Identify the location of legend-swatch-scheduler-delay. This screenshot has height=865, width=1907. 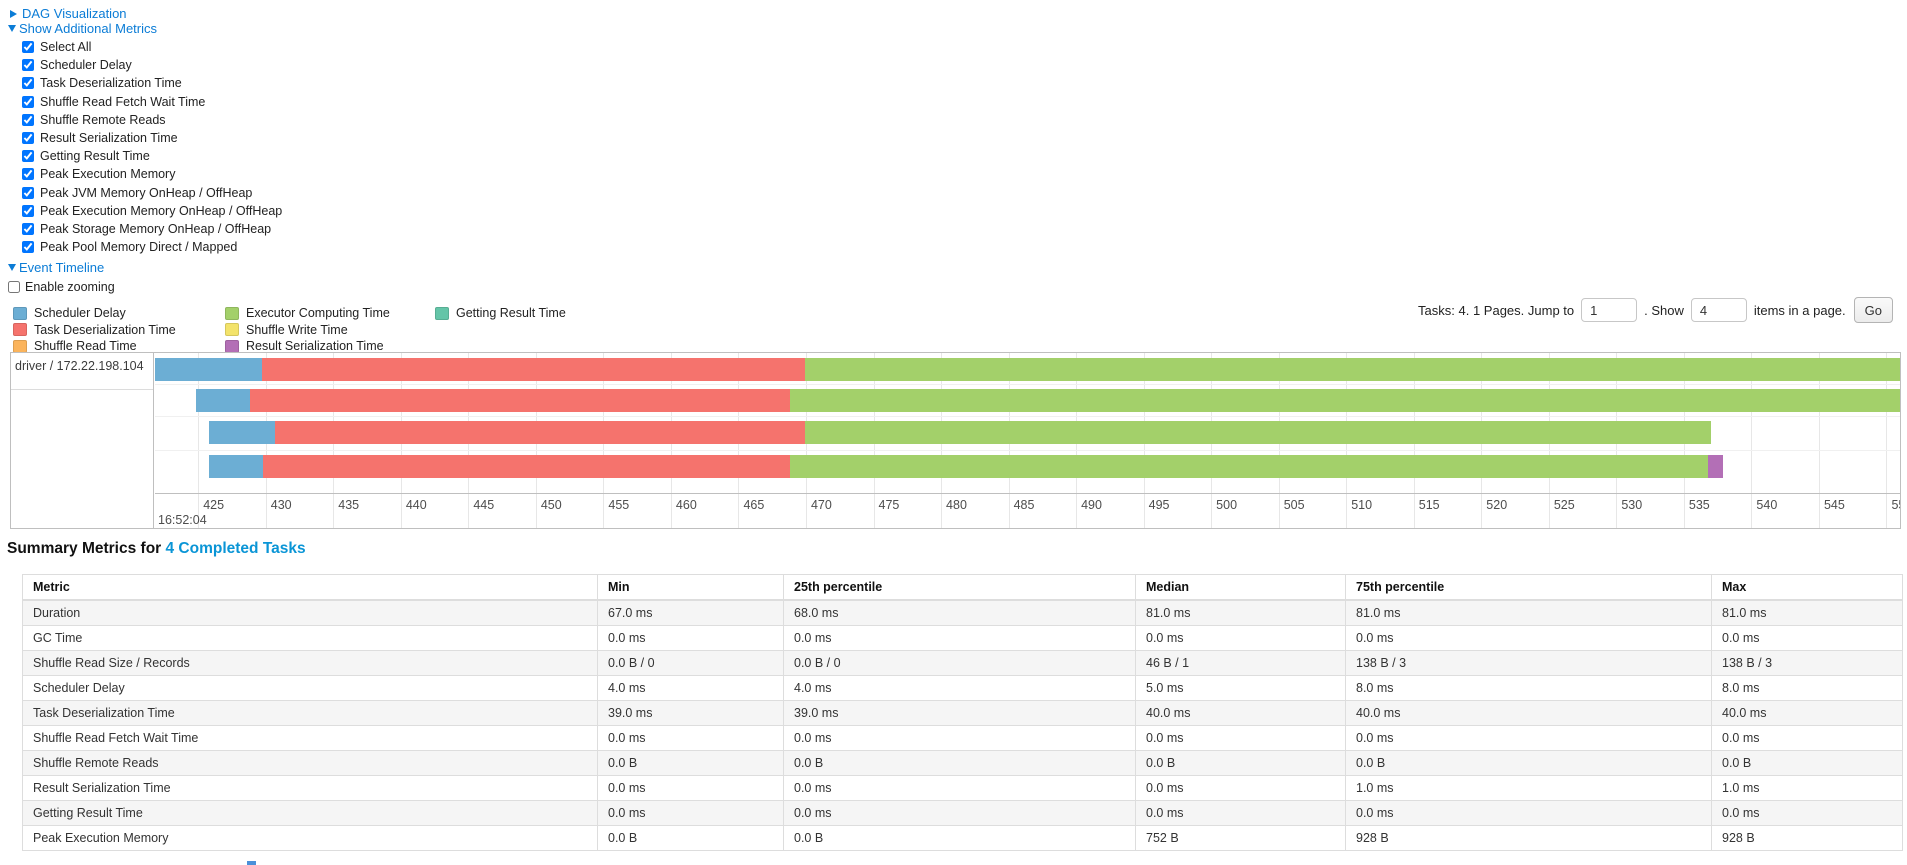
(20, 313).